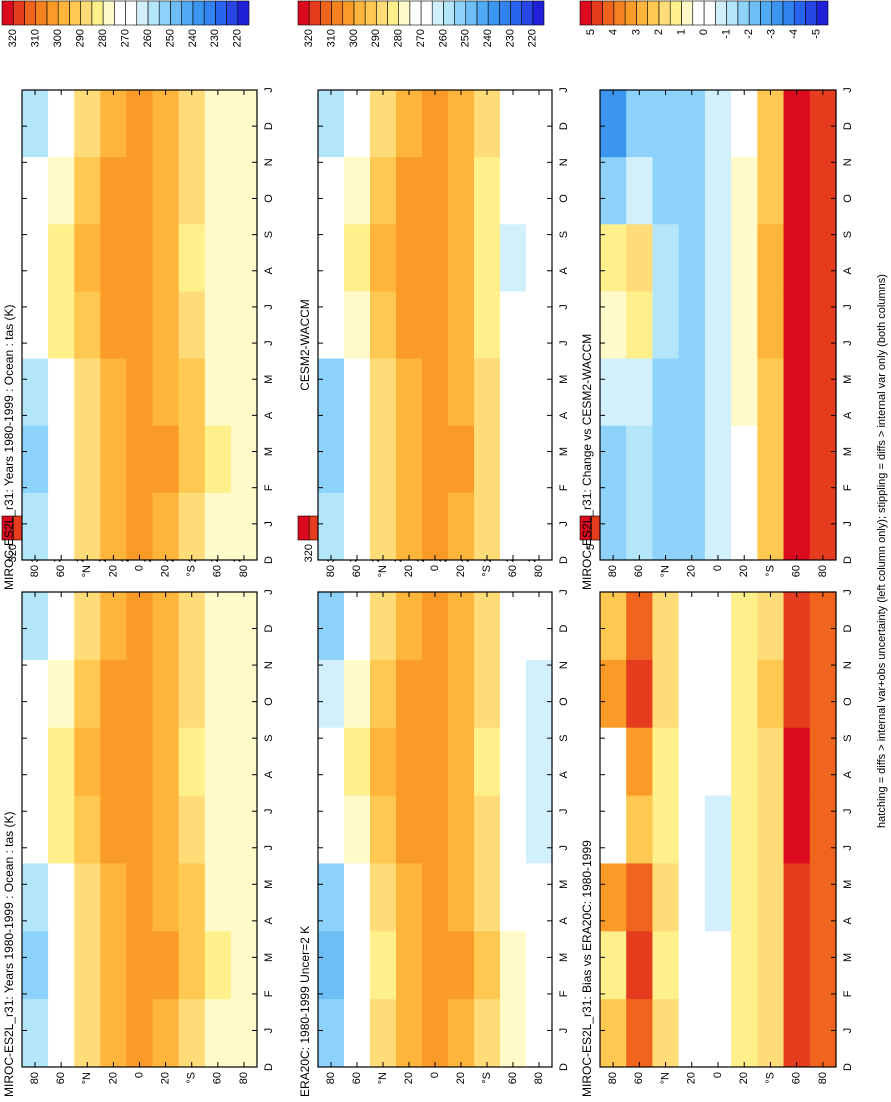  Describe the element at coordinates (726, 34) in the screenshot. I see `colorbar-label: -1` at that location.